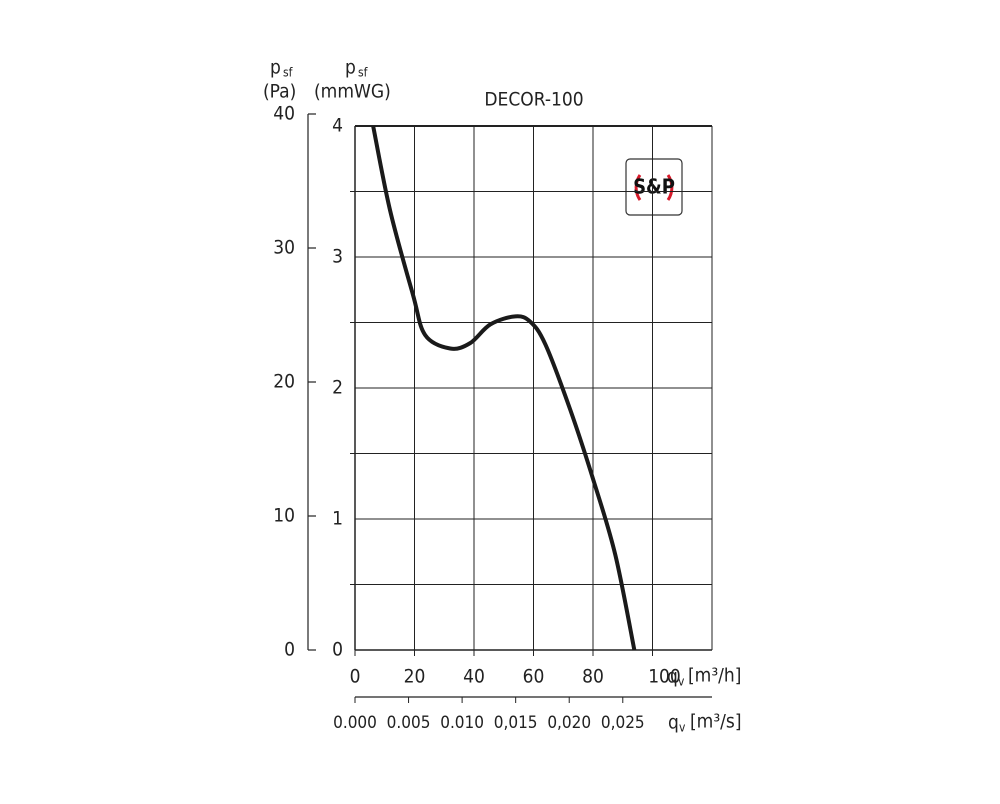 This screenshot has width=1000, height=804. I want to click on y2-tick-label: 4, so click(337, 126).